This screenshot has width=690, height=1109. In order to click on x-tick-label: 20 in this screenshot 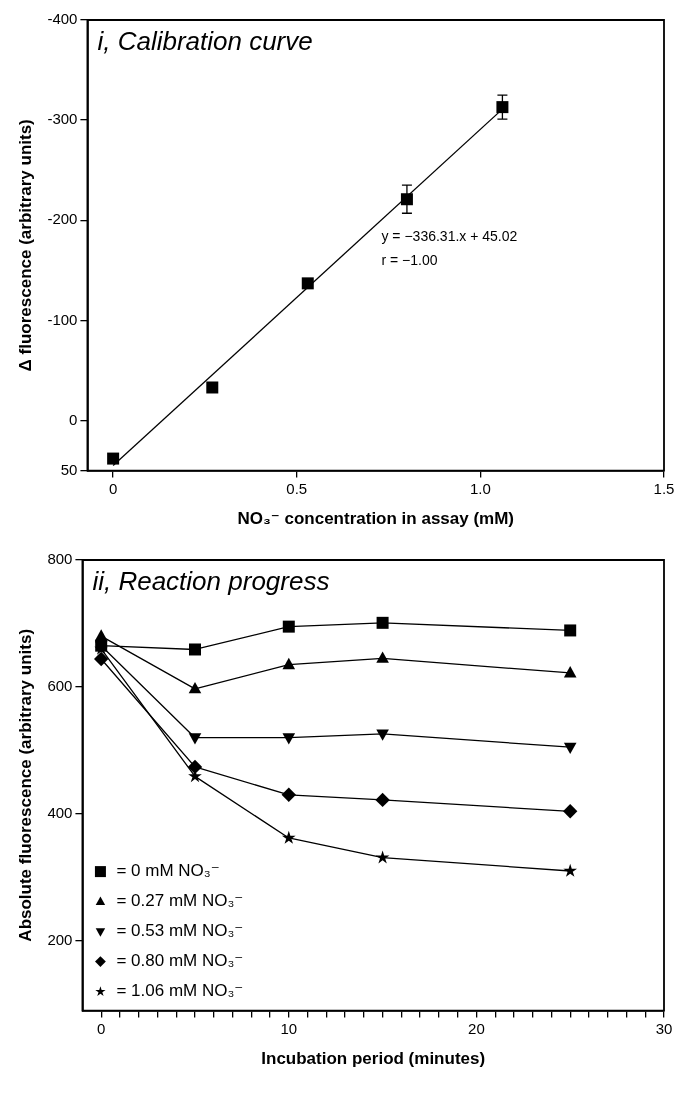, I will do `click(476, 1028)`.